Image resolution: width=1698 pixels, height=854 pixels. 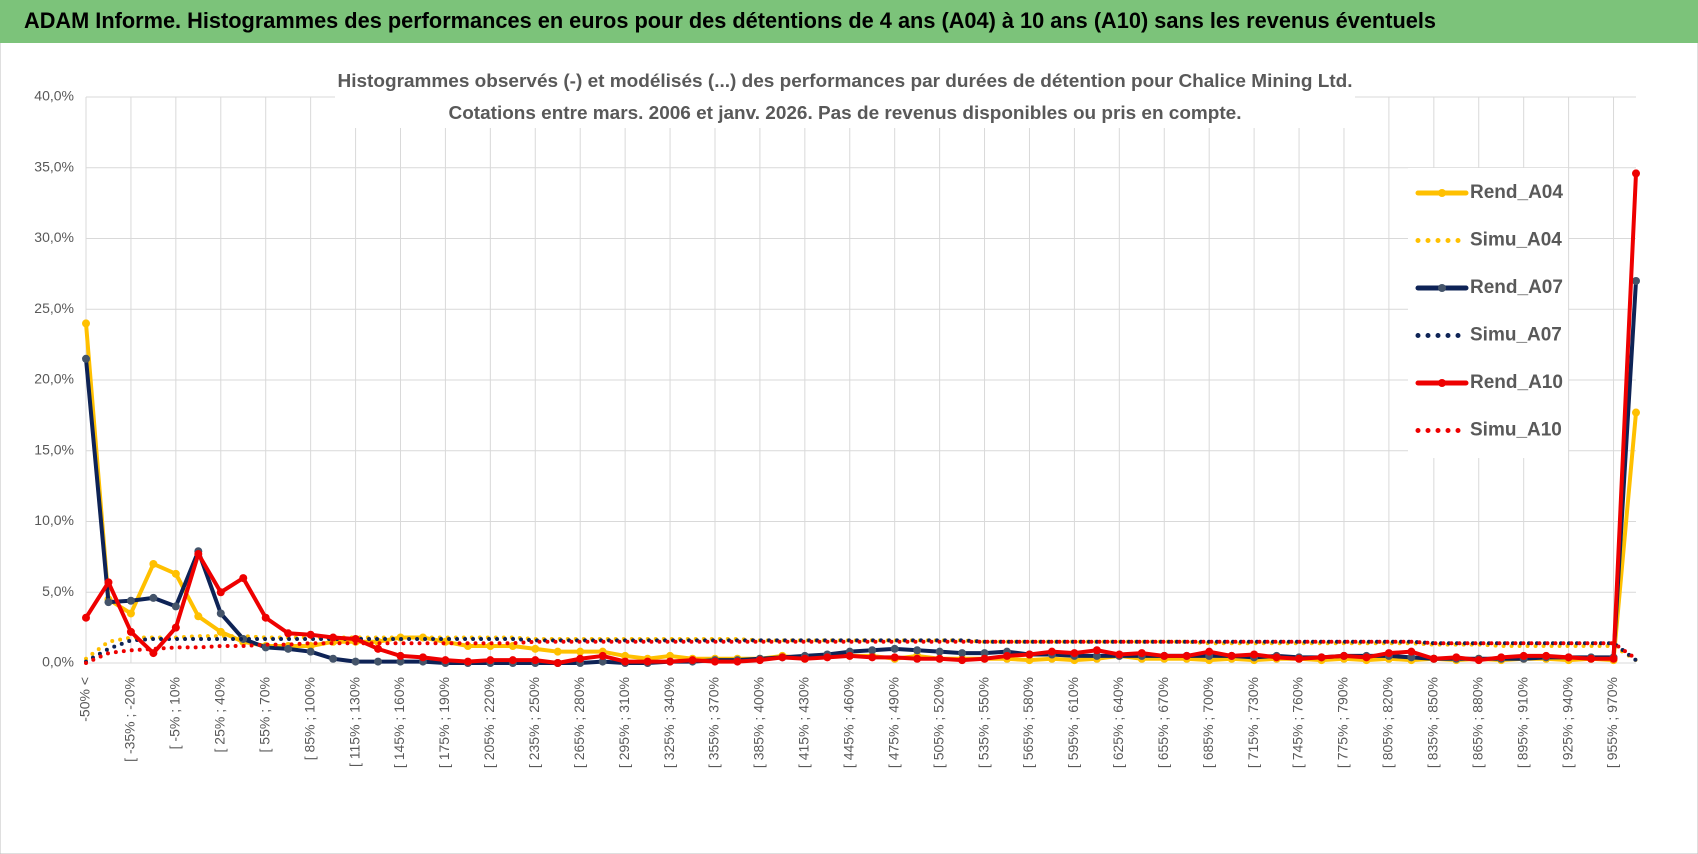 I want to click on x-tick-label: [ 475% ; 490%, so click(x=893, y=722).